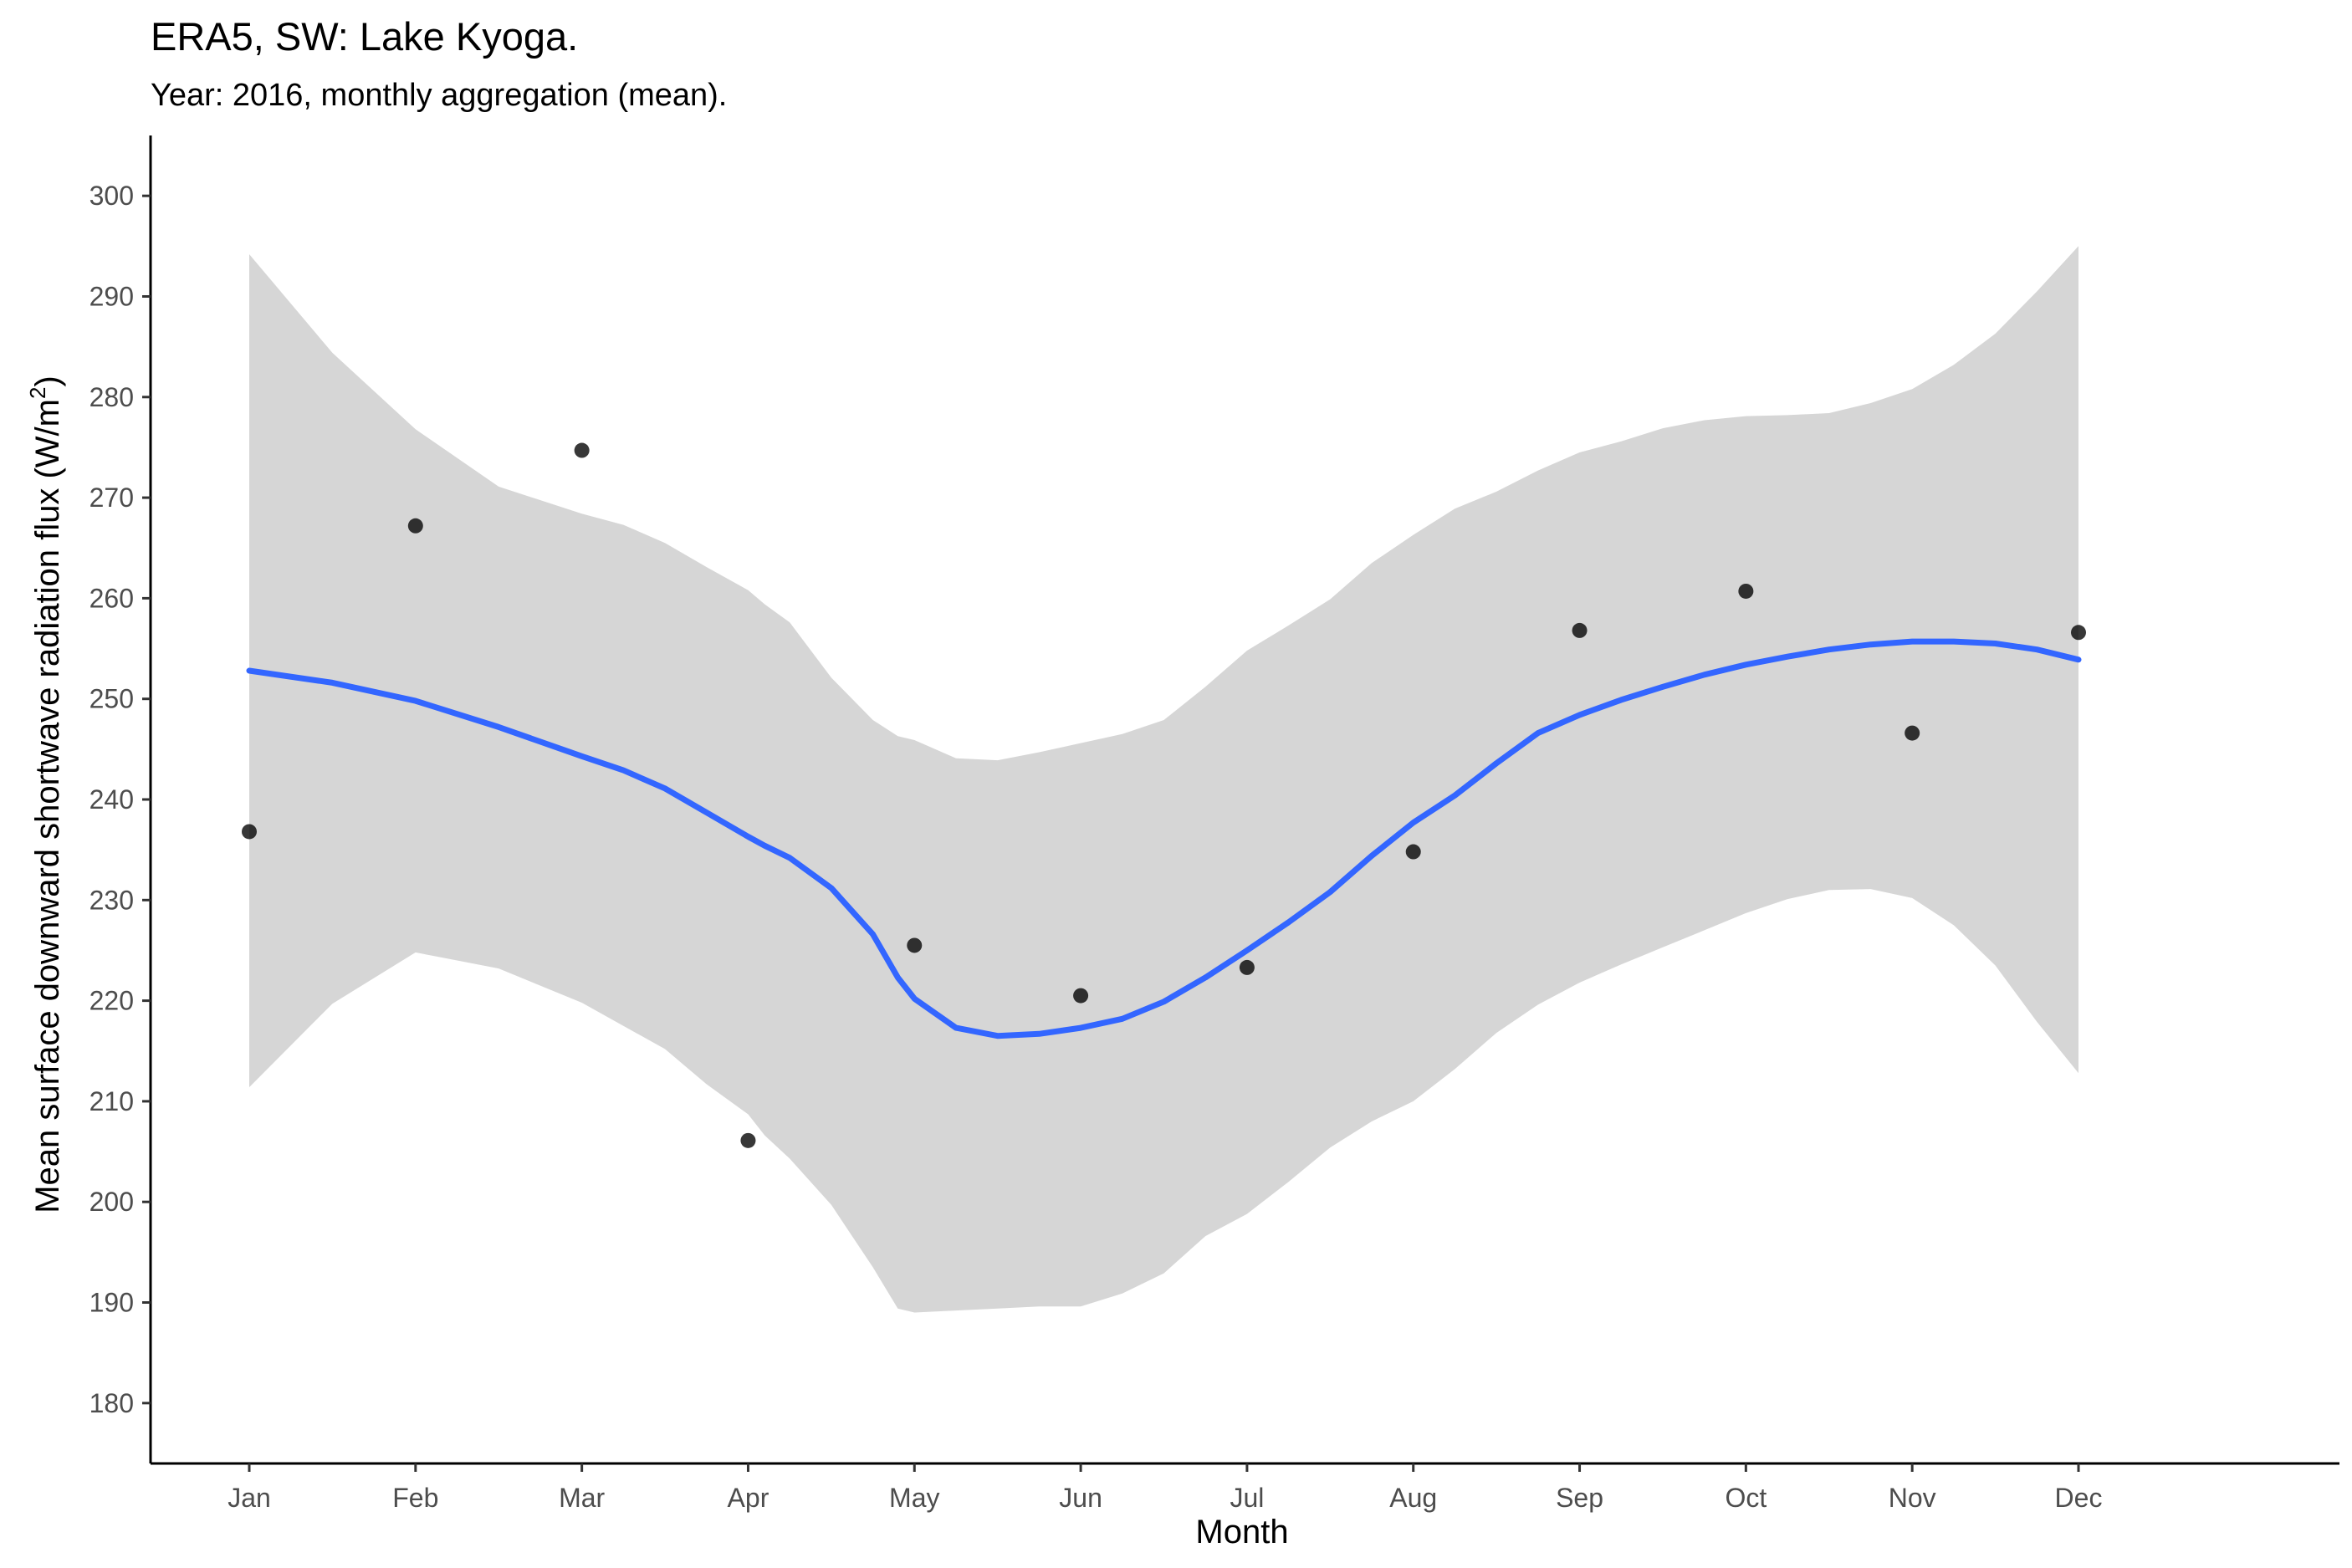 The width and height of the screenshot is (2352, 1568). I want to click on x-tick-label: Dec, so click(2079, 1498).